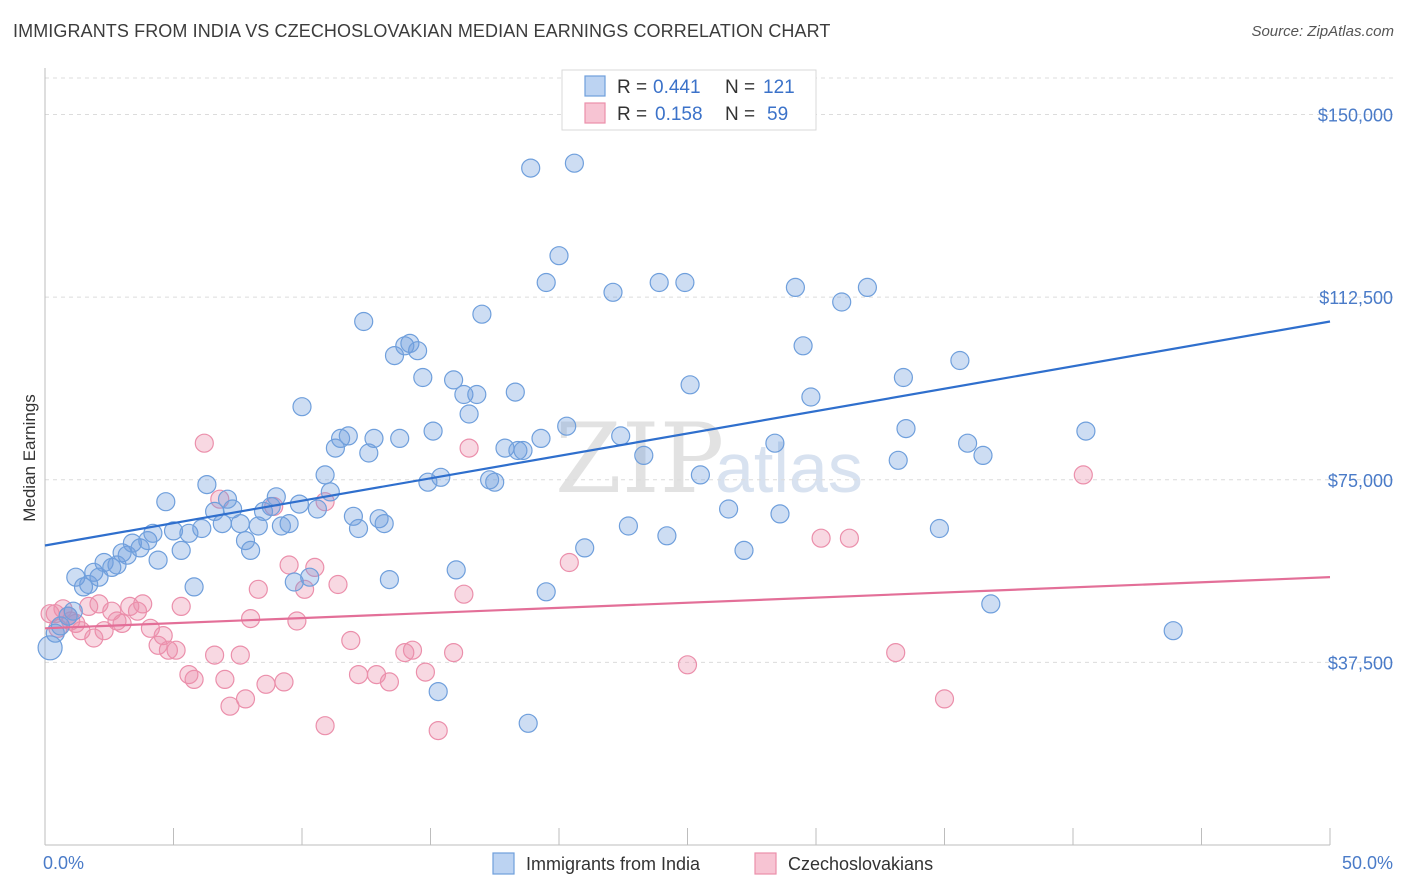 The image size is (1406, 892). What do you see at coordinates (687, 603) in the screenshot?
I see `czech-trend-line` at bounding box center [687, 603].